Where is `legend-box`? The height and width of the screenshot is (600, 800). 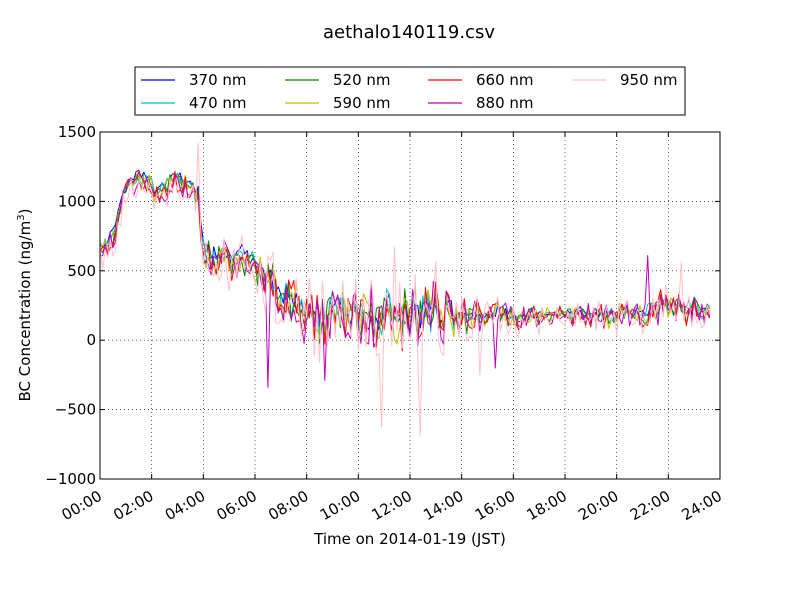
legend-box is located at coordinates (410, 91).